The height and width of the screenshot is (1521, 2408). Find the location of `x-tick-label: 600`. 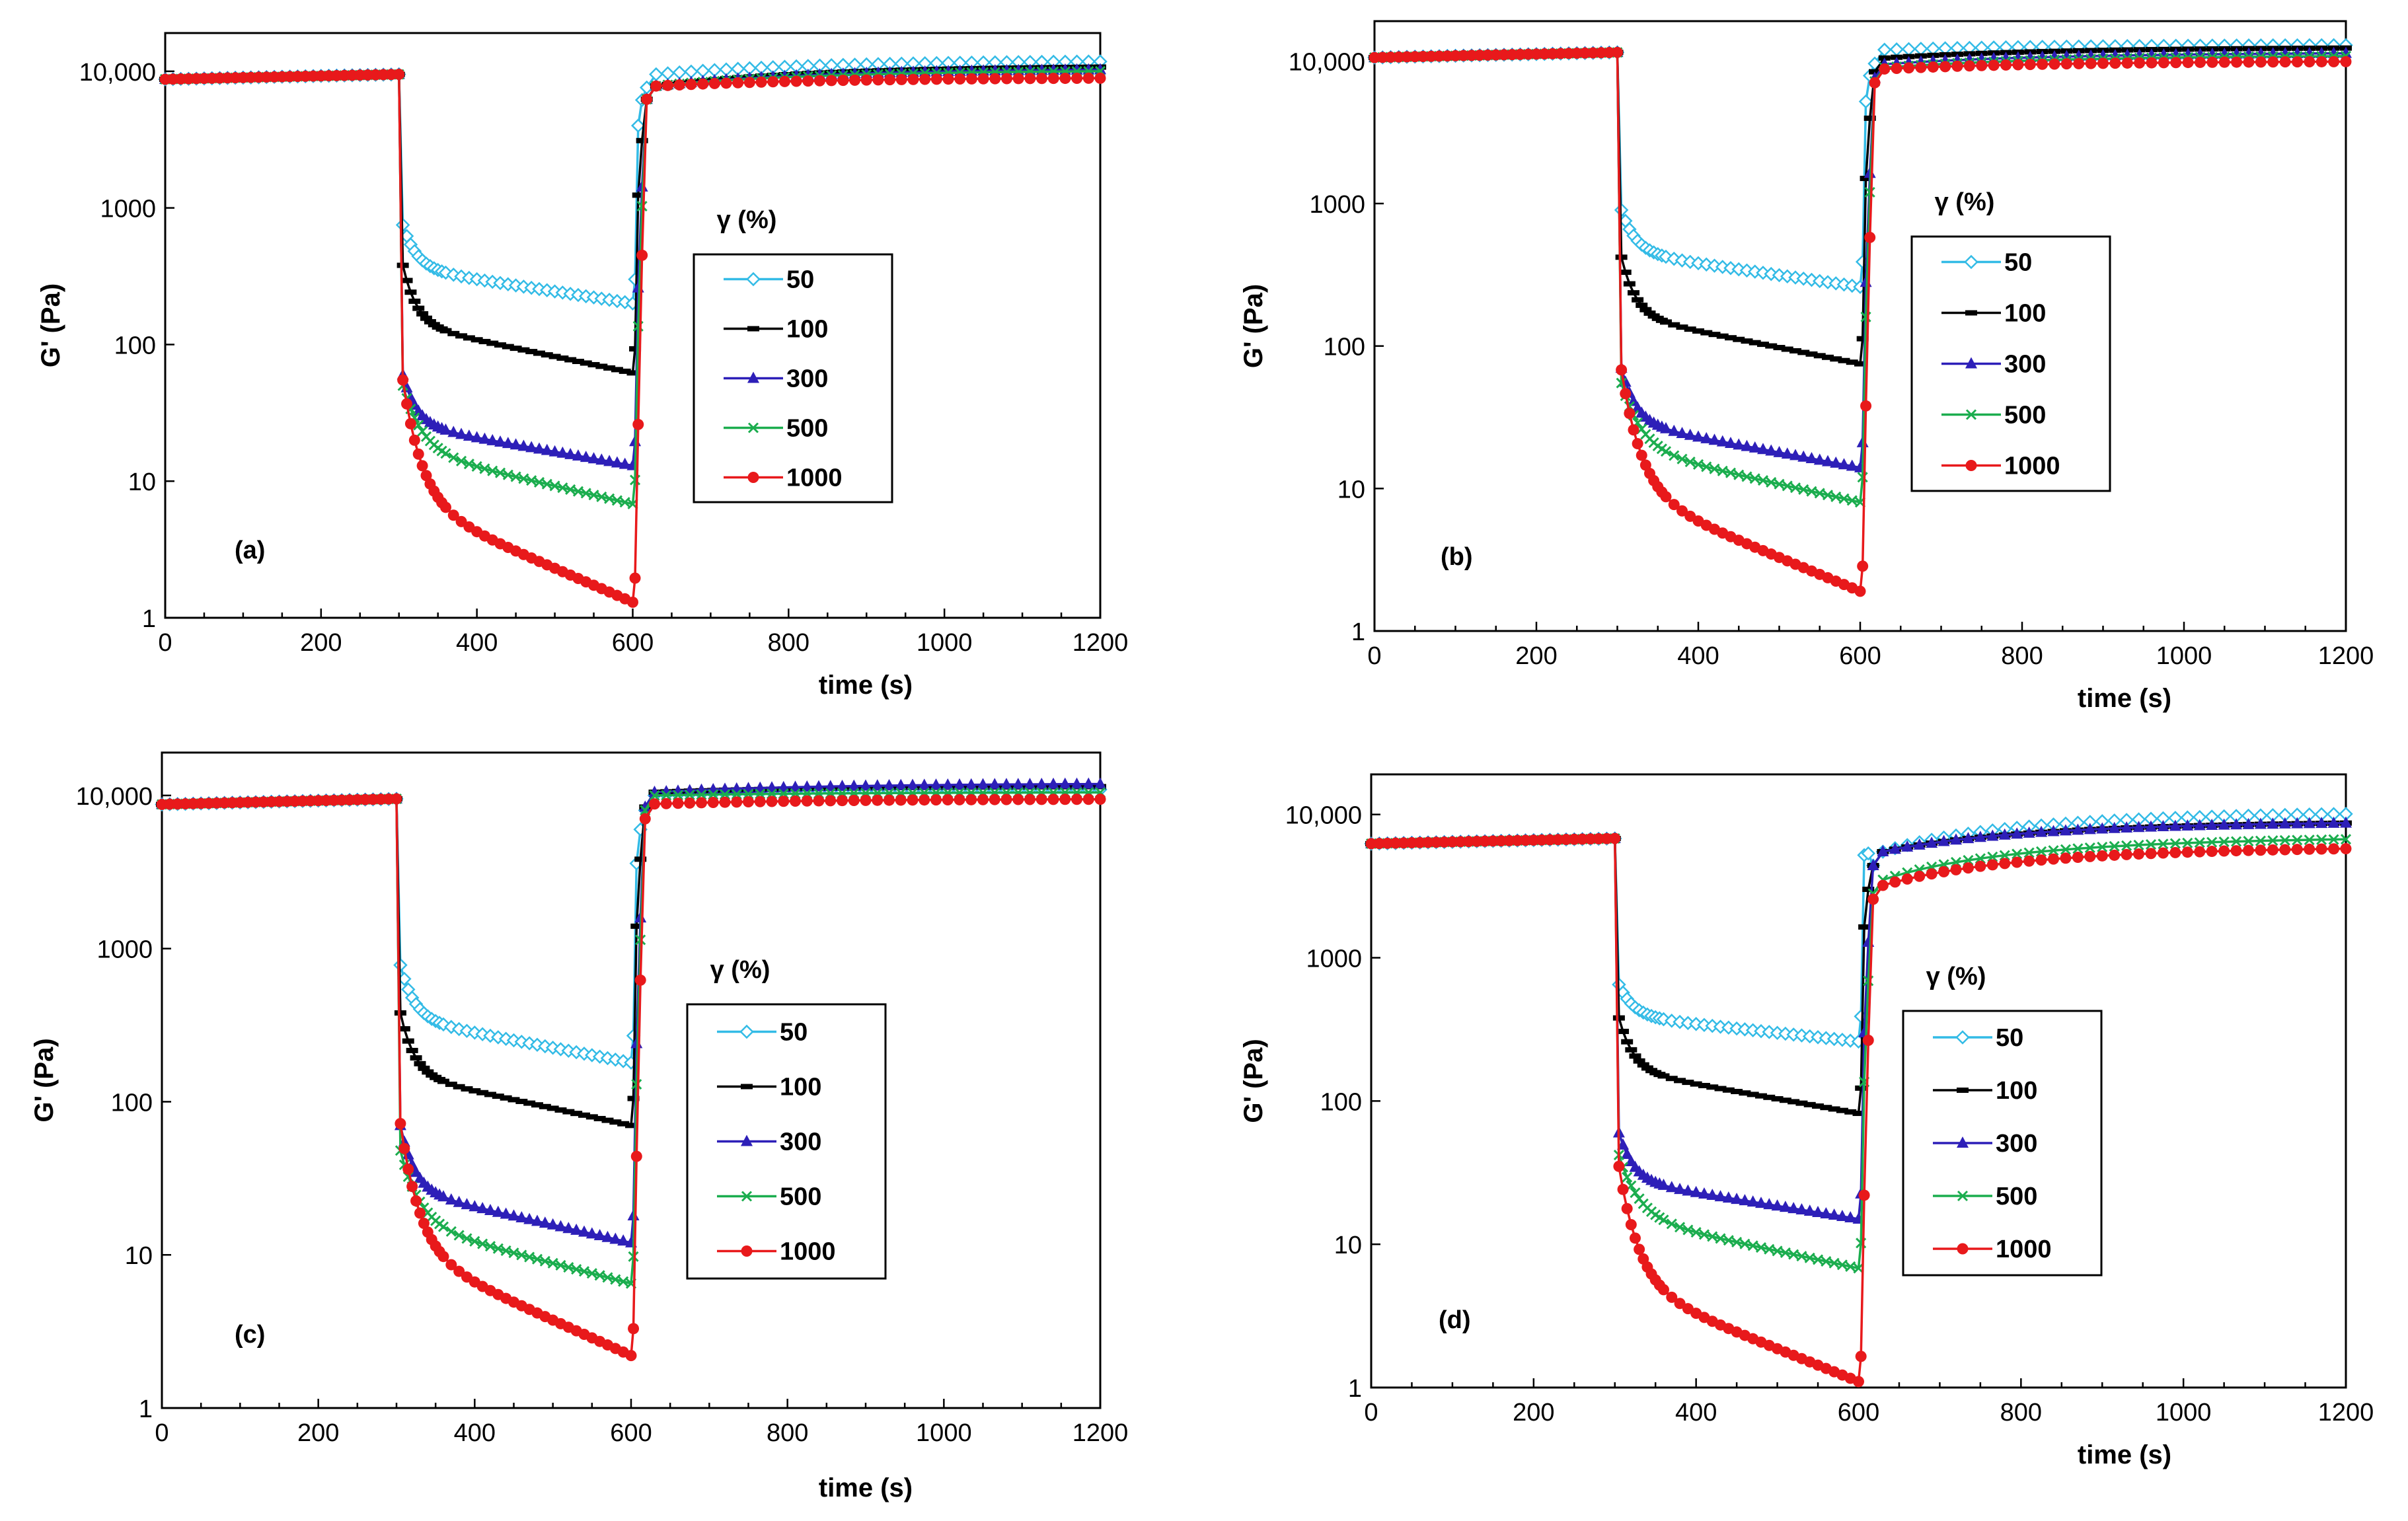

x-tick-label: 600 is located at coordinates (1860, 656).